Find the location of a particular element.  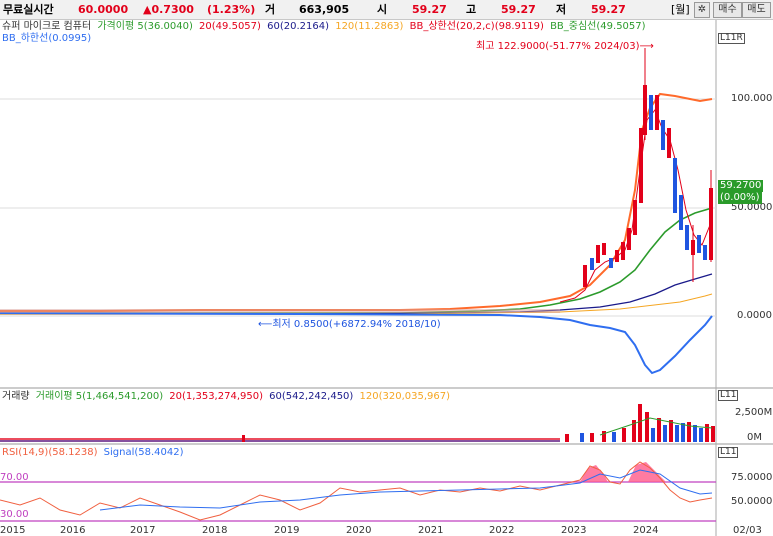

current-price: 60.0000 is located at coordinates (103, 9).